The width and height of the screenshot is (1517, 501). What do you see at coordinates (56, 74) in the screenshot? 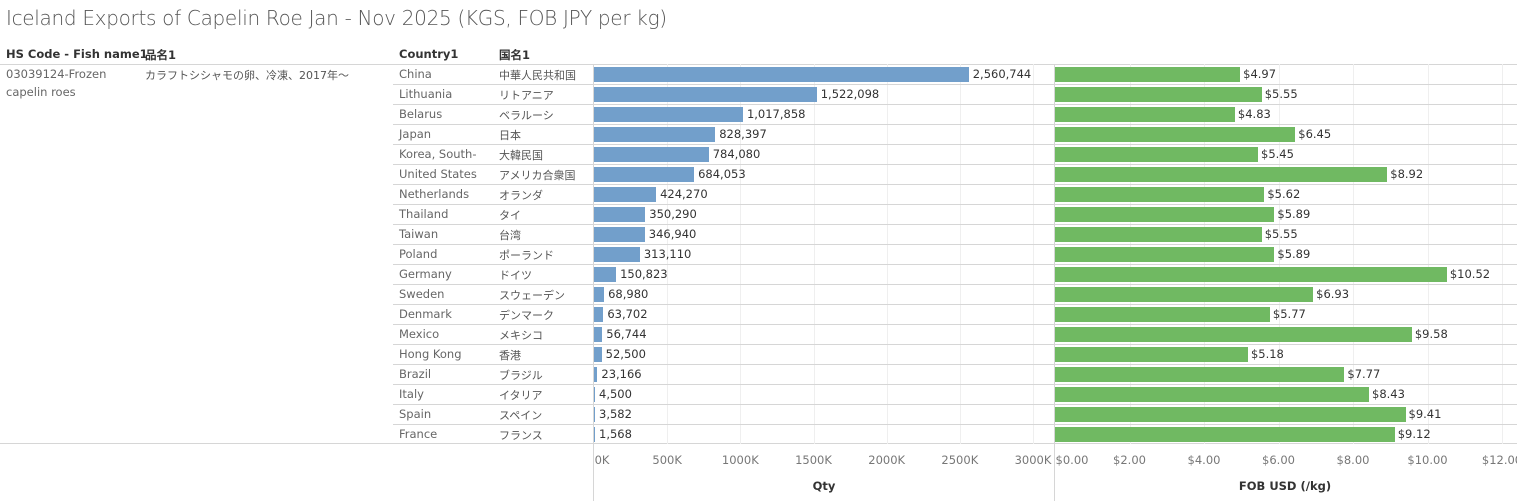
I see `hs-code-line1: 03039124-Frozen` at bounding box center [56, 74].